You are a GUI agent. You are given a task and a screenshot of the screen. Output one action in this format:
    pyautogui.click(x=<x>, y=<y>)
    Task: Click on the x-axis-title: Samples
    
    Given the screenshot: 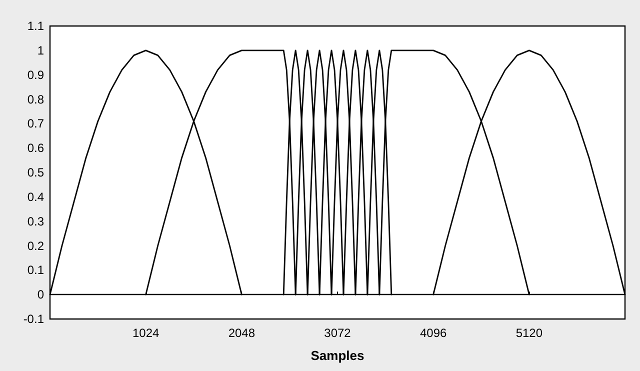 What is the action you would take?
    pyautogui.click(x=337, y=355)
    